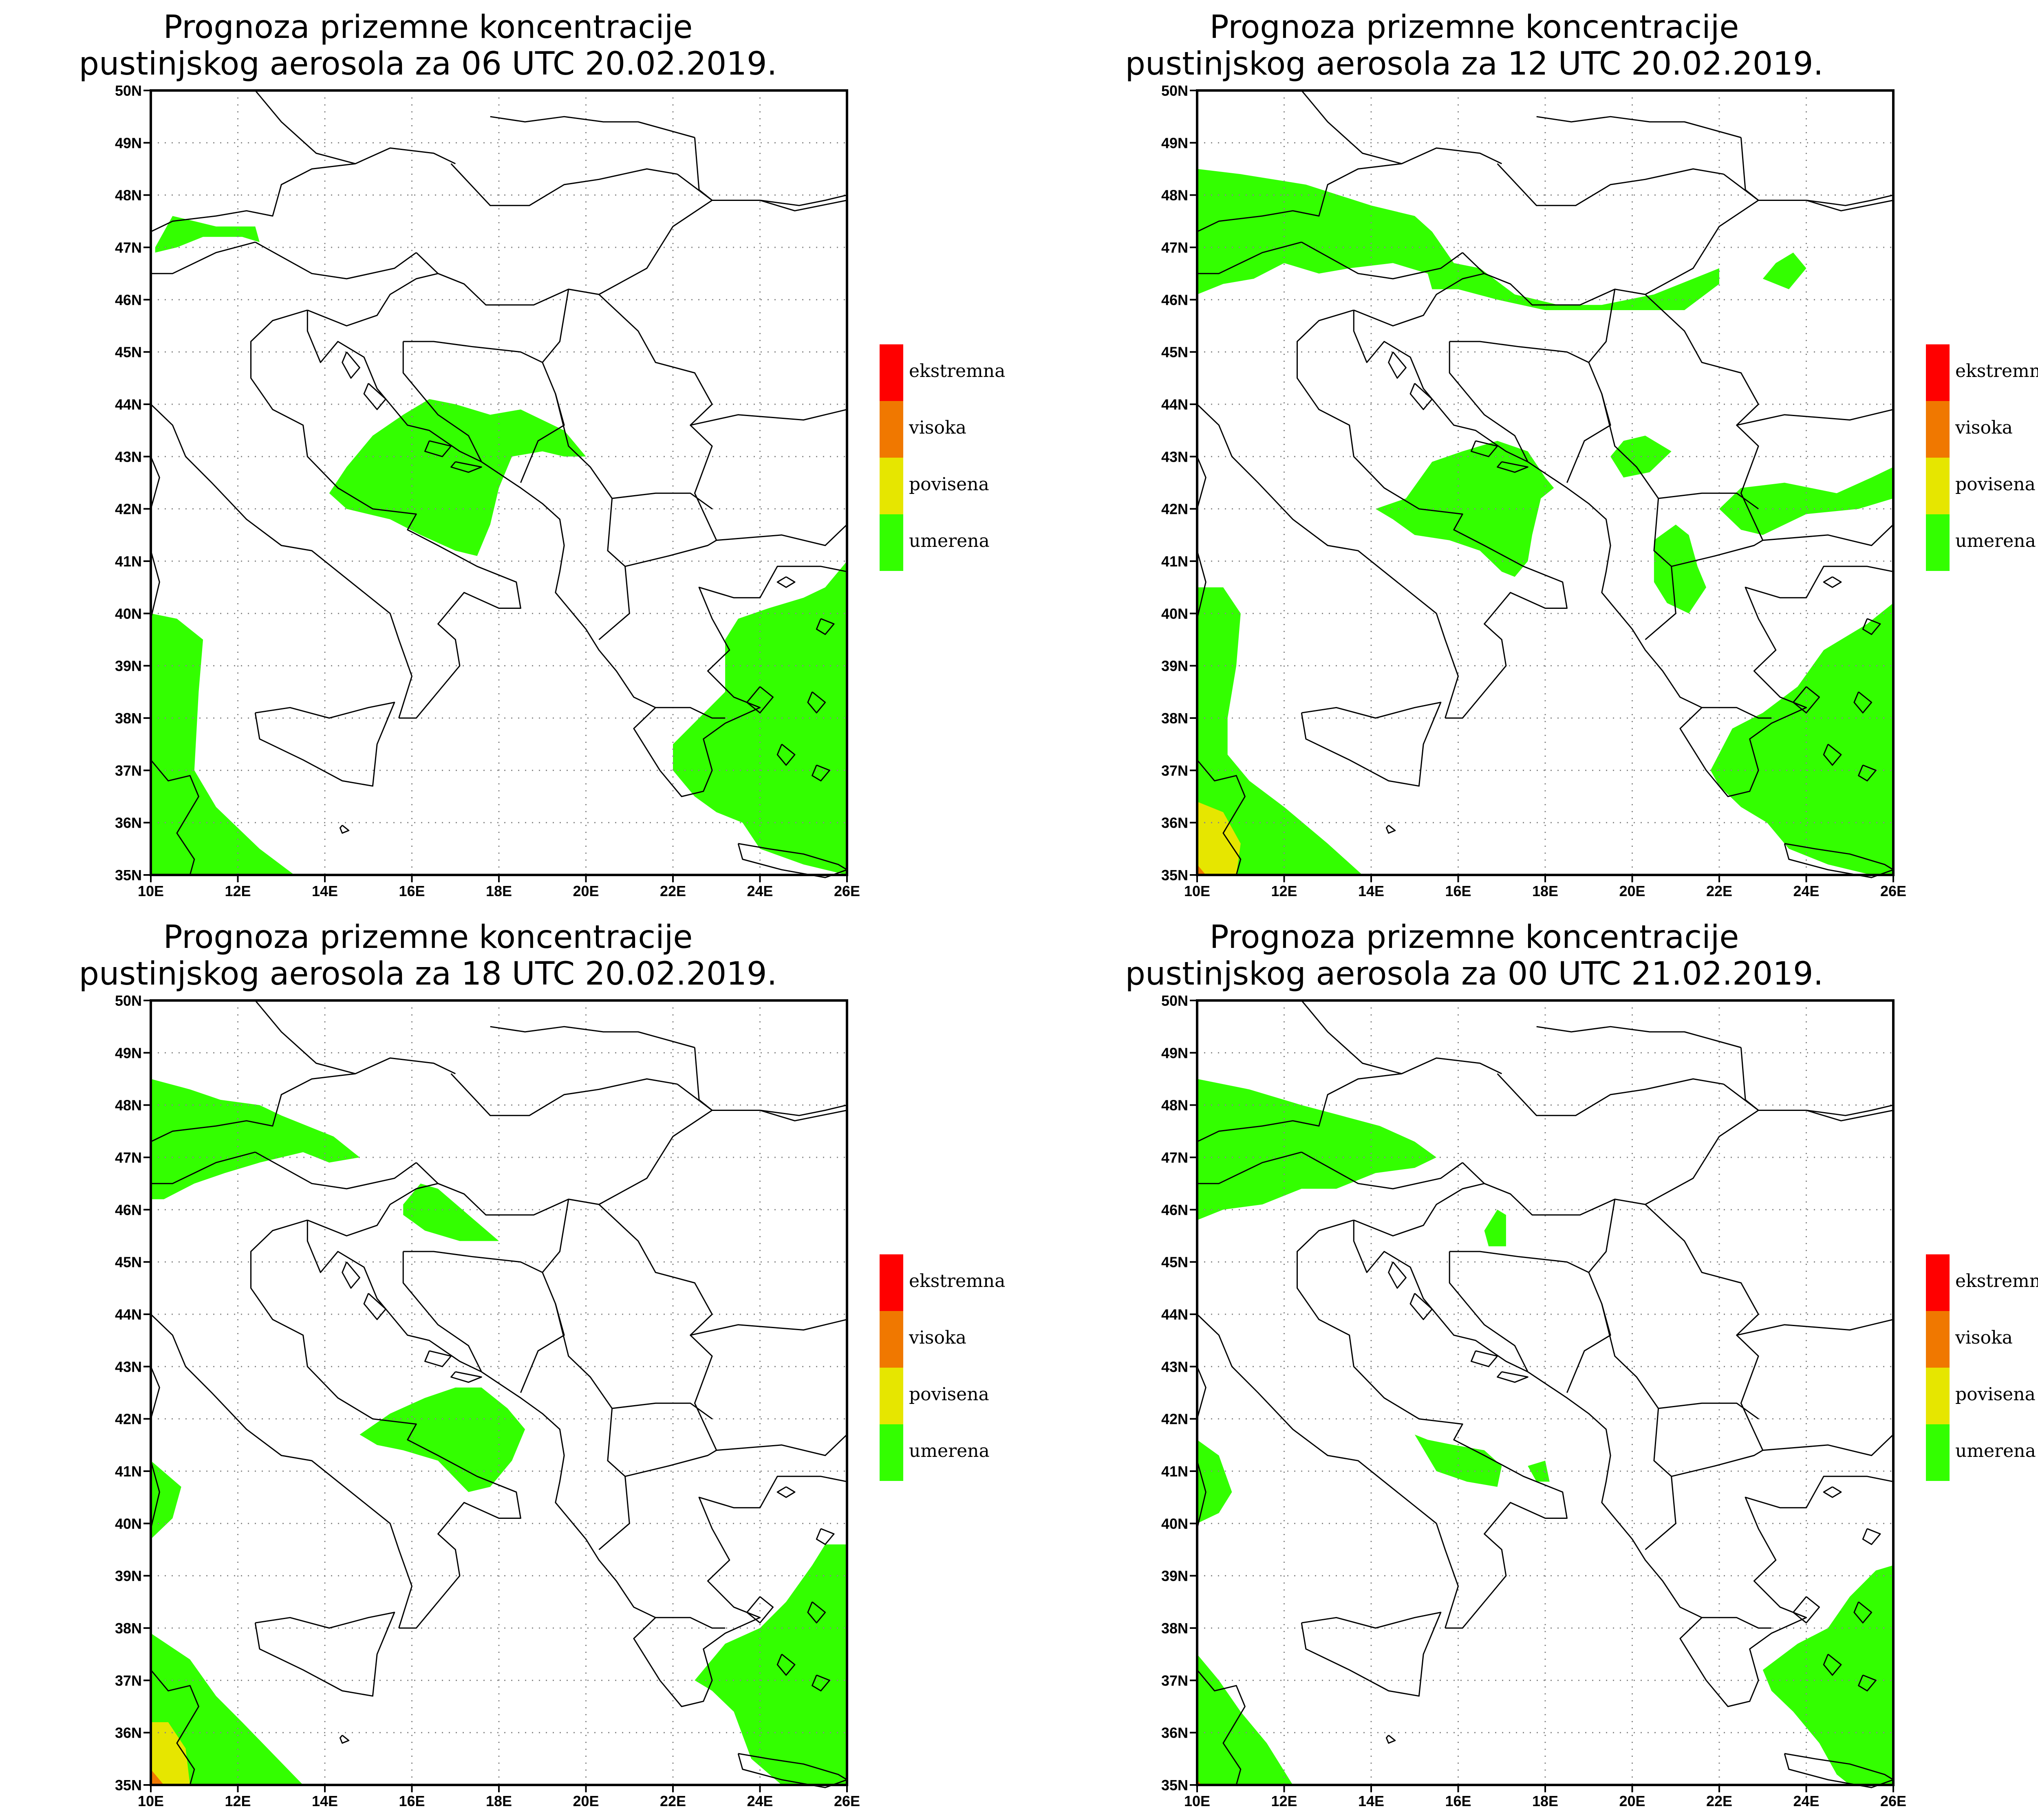  What do you see at coordinates (129, 1209) in the screenshot?
I see `lat-tick-label: 46N` at bounding box center [129, 1209].